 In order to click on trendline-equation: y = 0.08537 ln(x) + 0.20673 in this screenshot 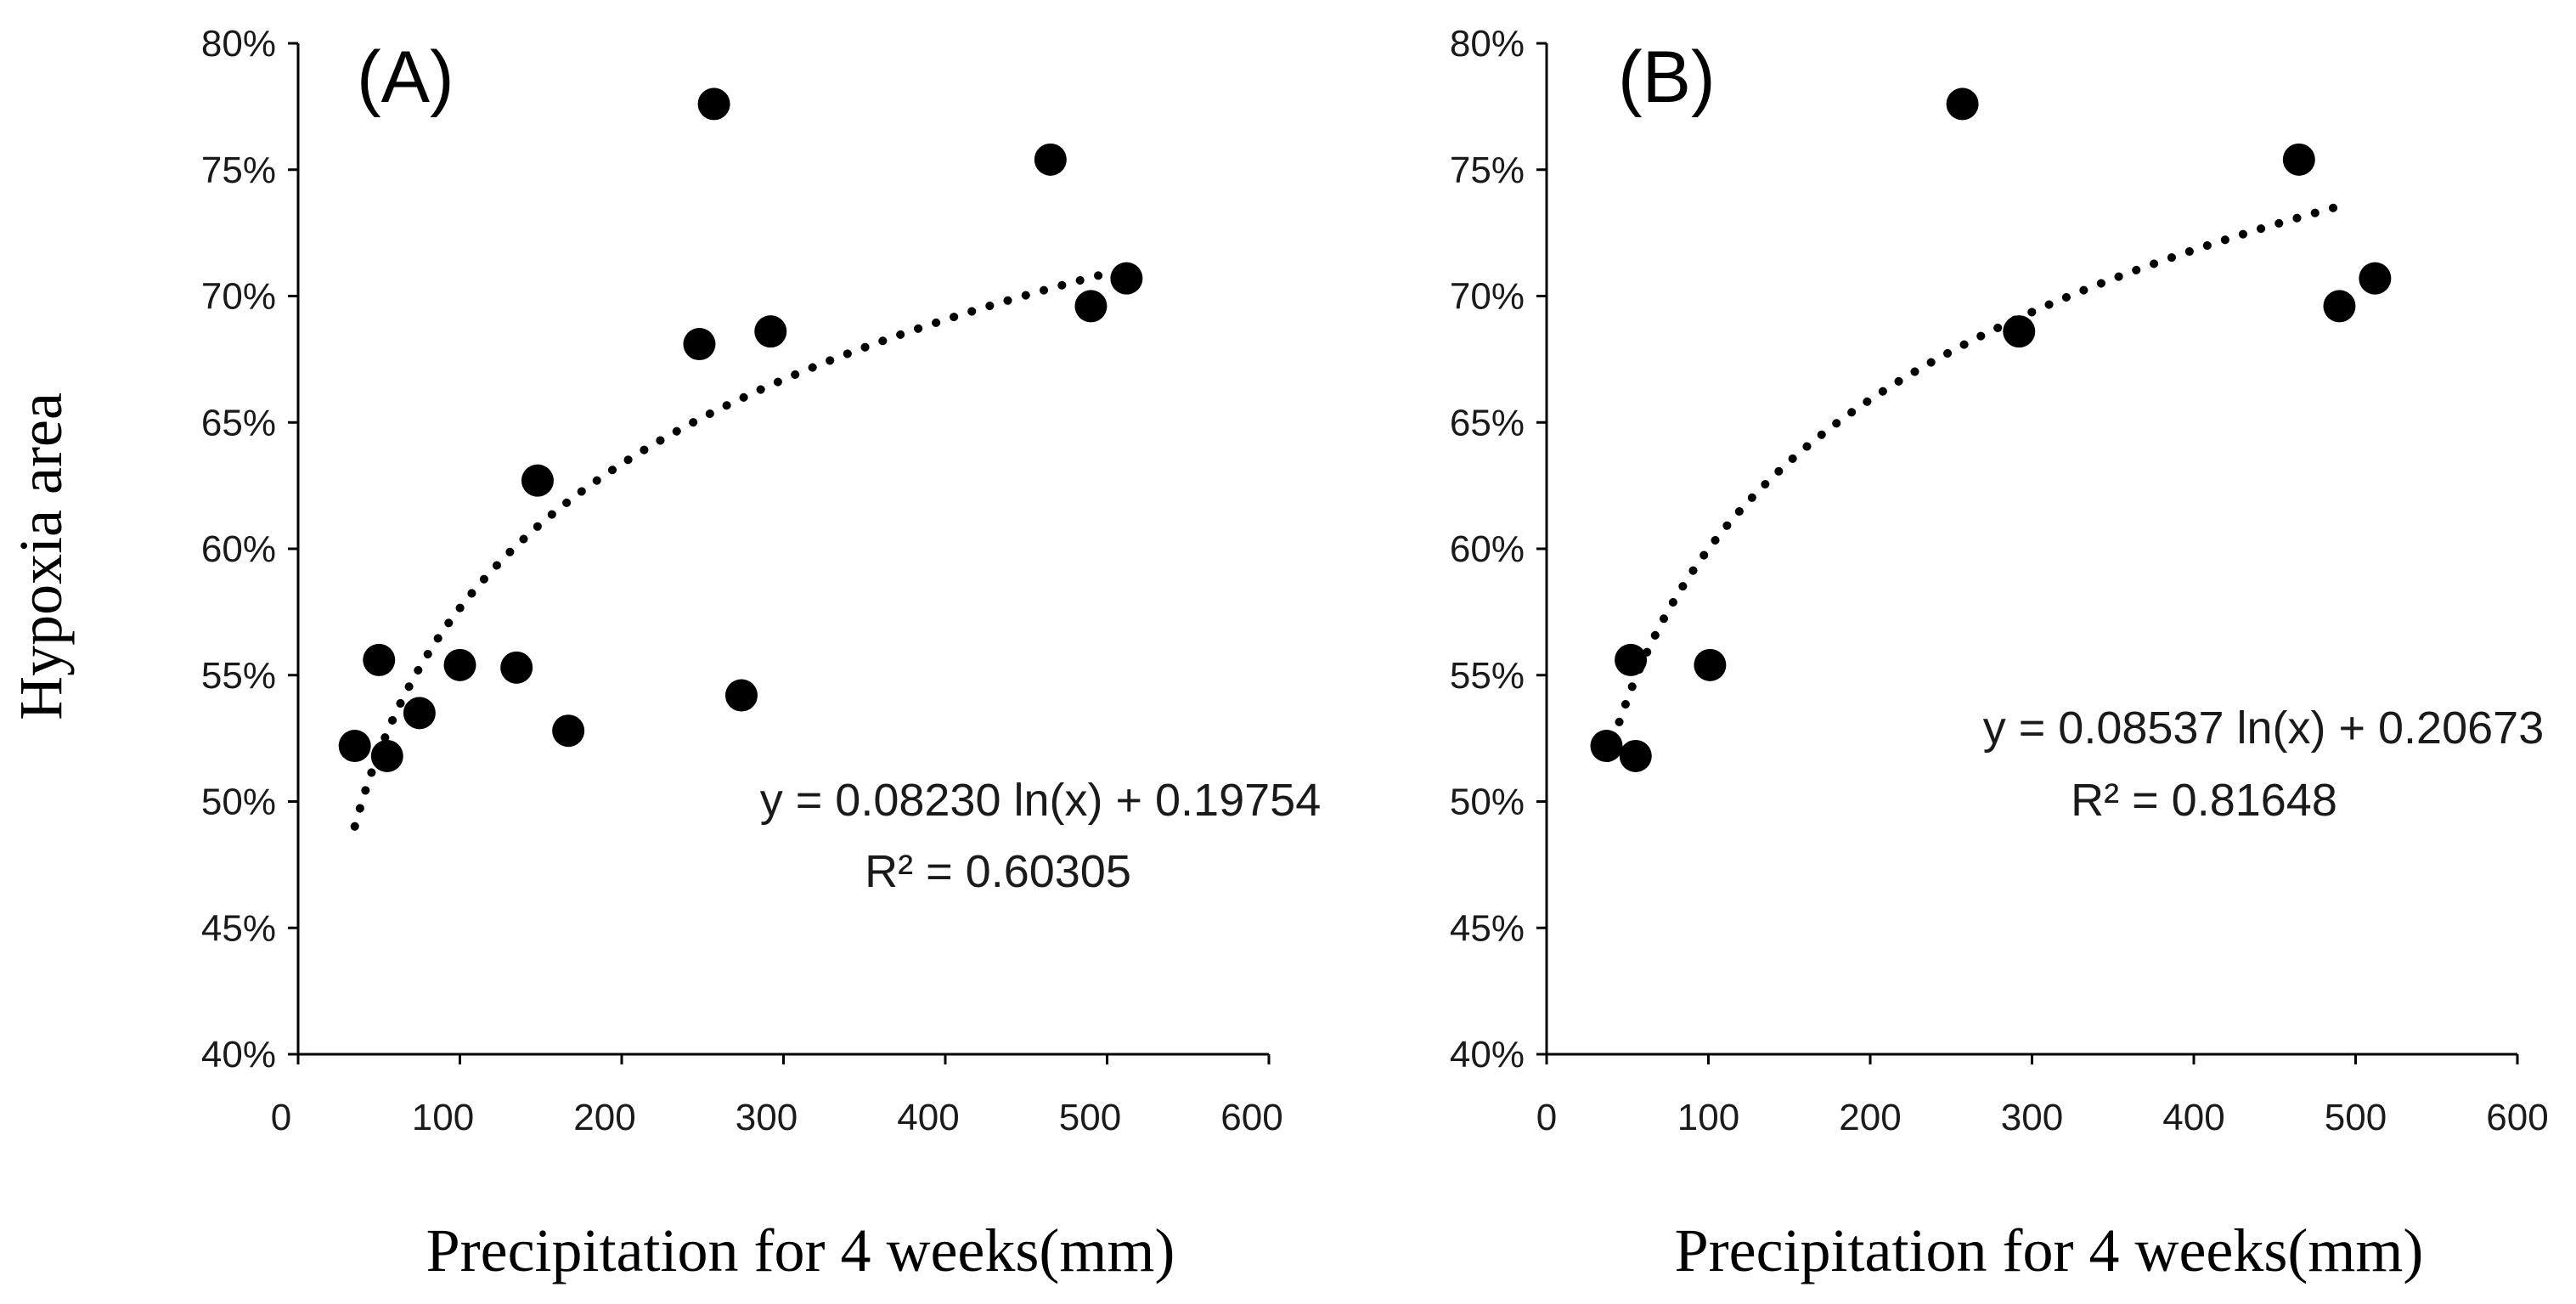, I will do `click(2263, 728)`.